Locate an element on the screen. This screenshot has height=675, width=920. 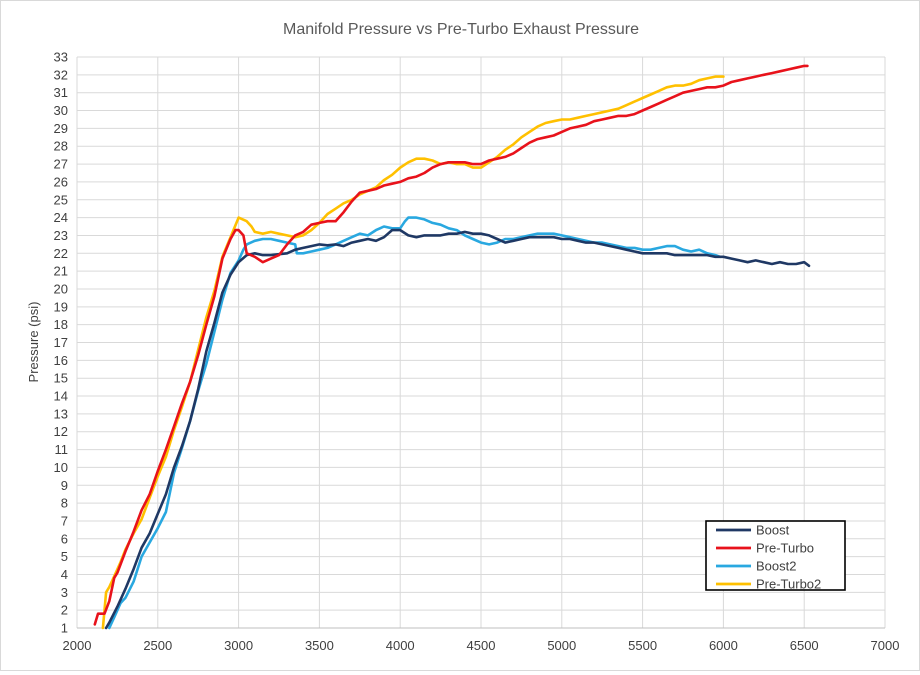
y-axis-label: Pressure (psi) is located at coordinates (33, 342).